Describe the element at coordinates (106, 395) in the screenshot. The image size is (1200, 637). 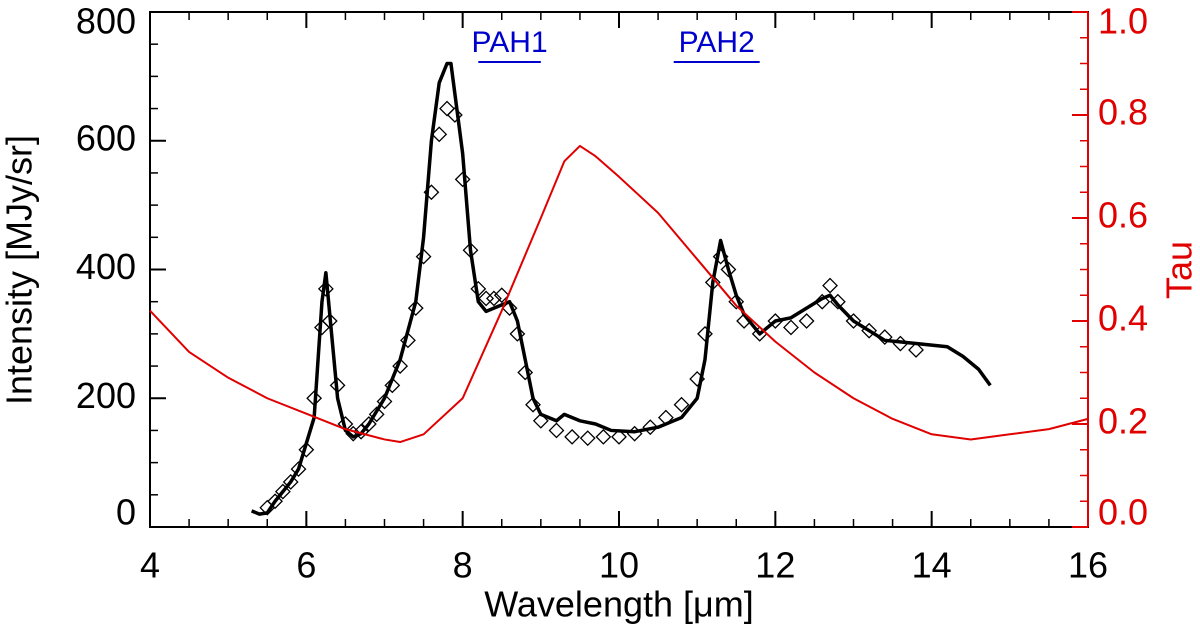
I see `y-tick-label: 200` at that location.